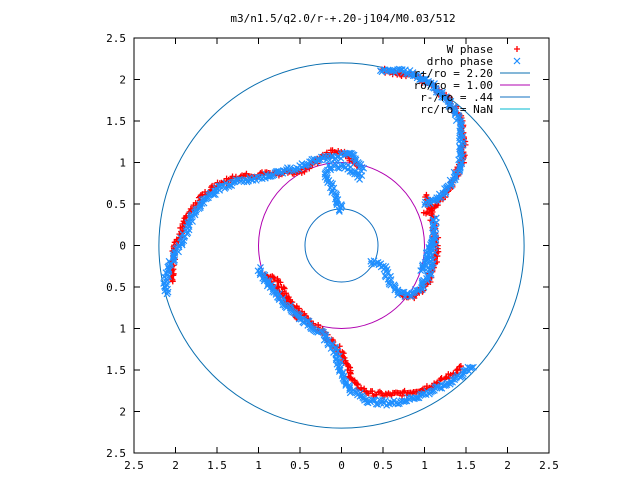 The height and width of the screenshot is (480, 640). I want to click on legend-label: rc/ro = NaN, so click(456, 109).